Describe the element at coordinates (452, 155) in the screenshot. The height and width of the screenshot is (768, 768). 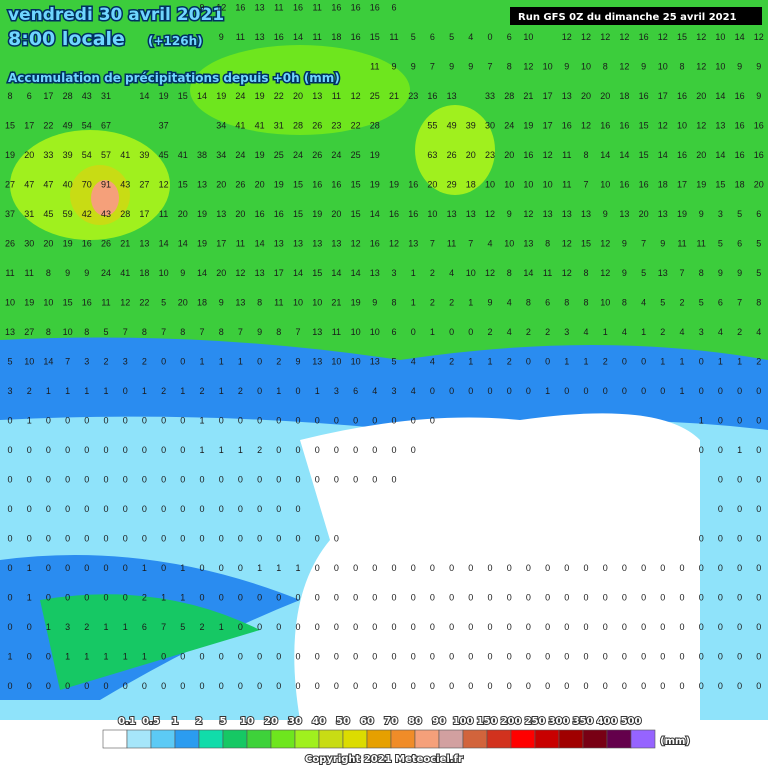
I see `grid-value: 26` at that location.